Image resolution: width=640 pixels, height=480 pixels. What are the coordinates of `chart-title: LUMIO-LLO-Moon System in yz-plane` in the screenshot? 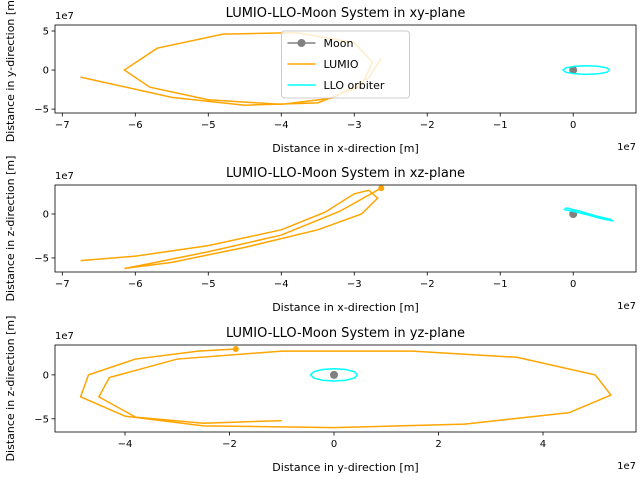 It's located at (345, 333).